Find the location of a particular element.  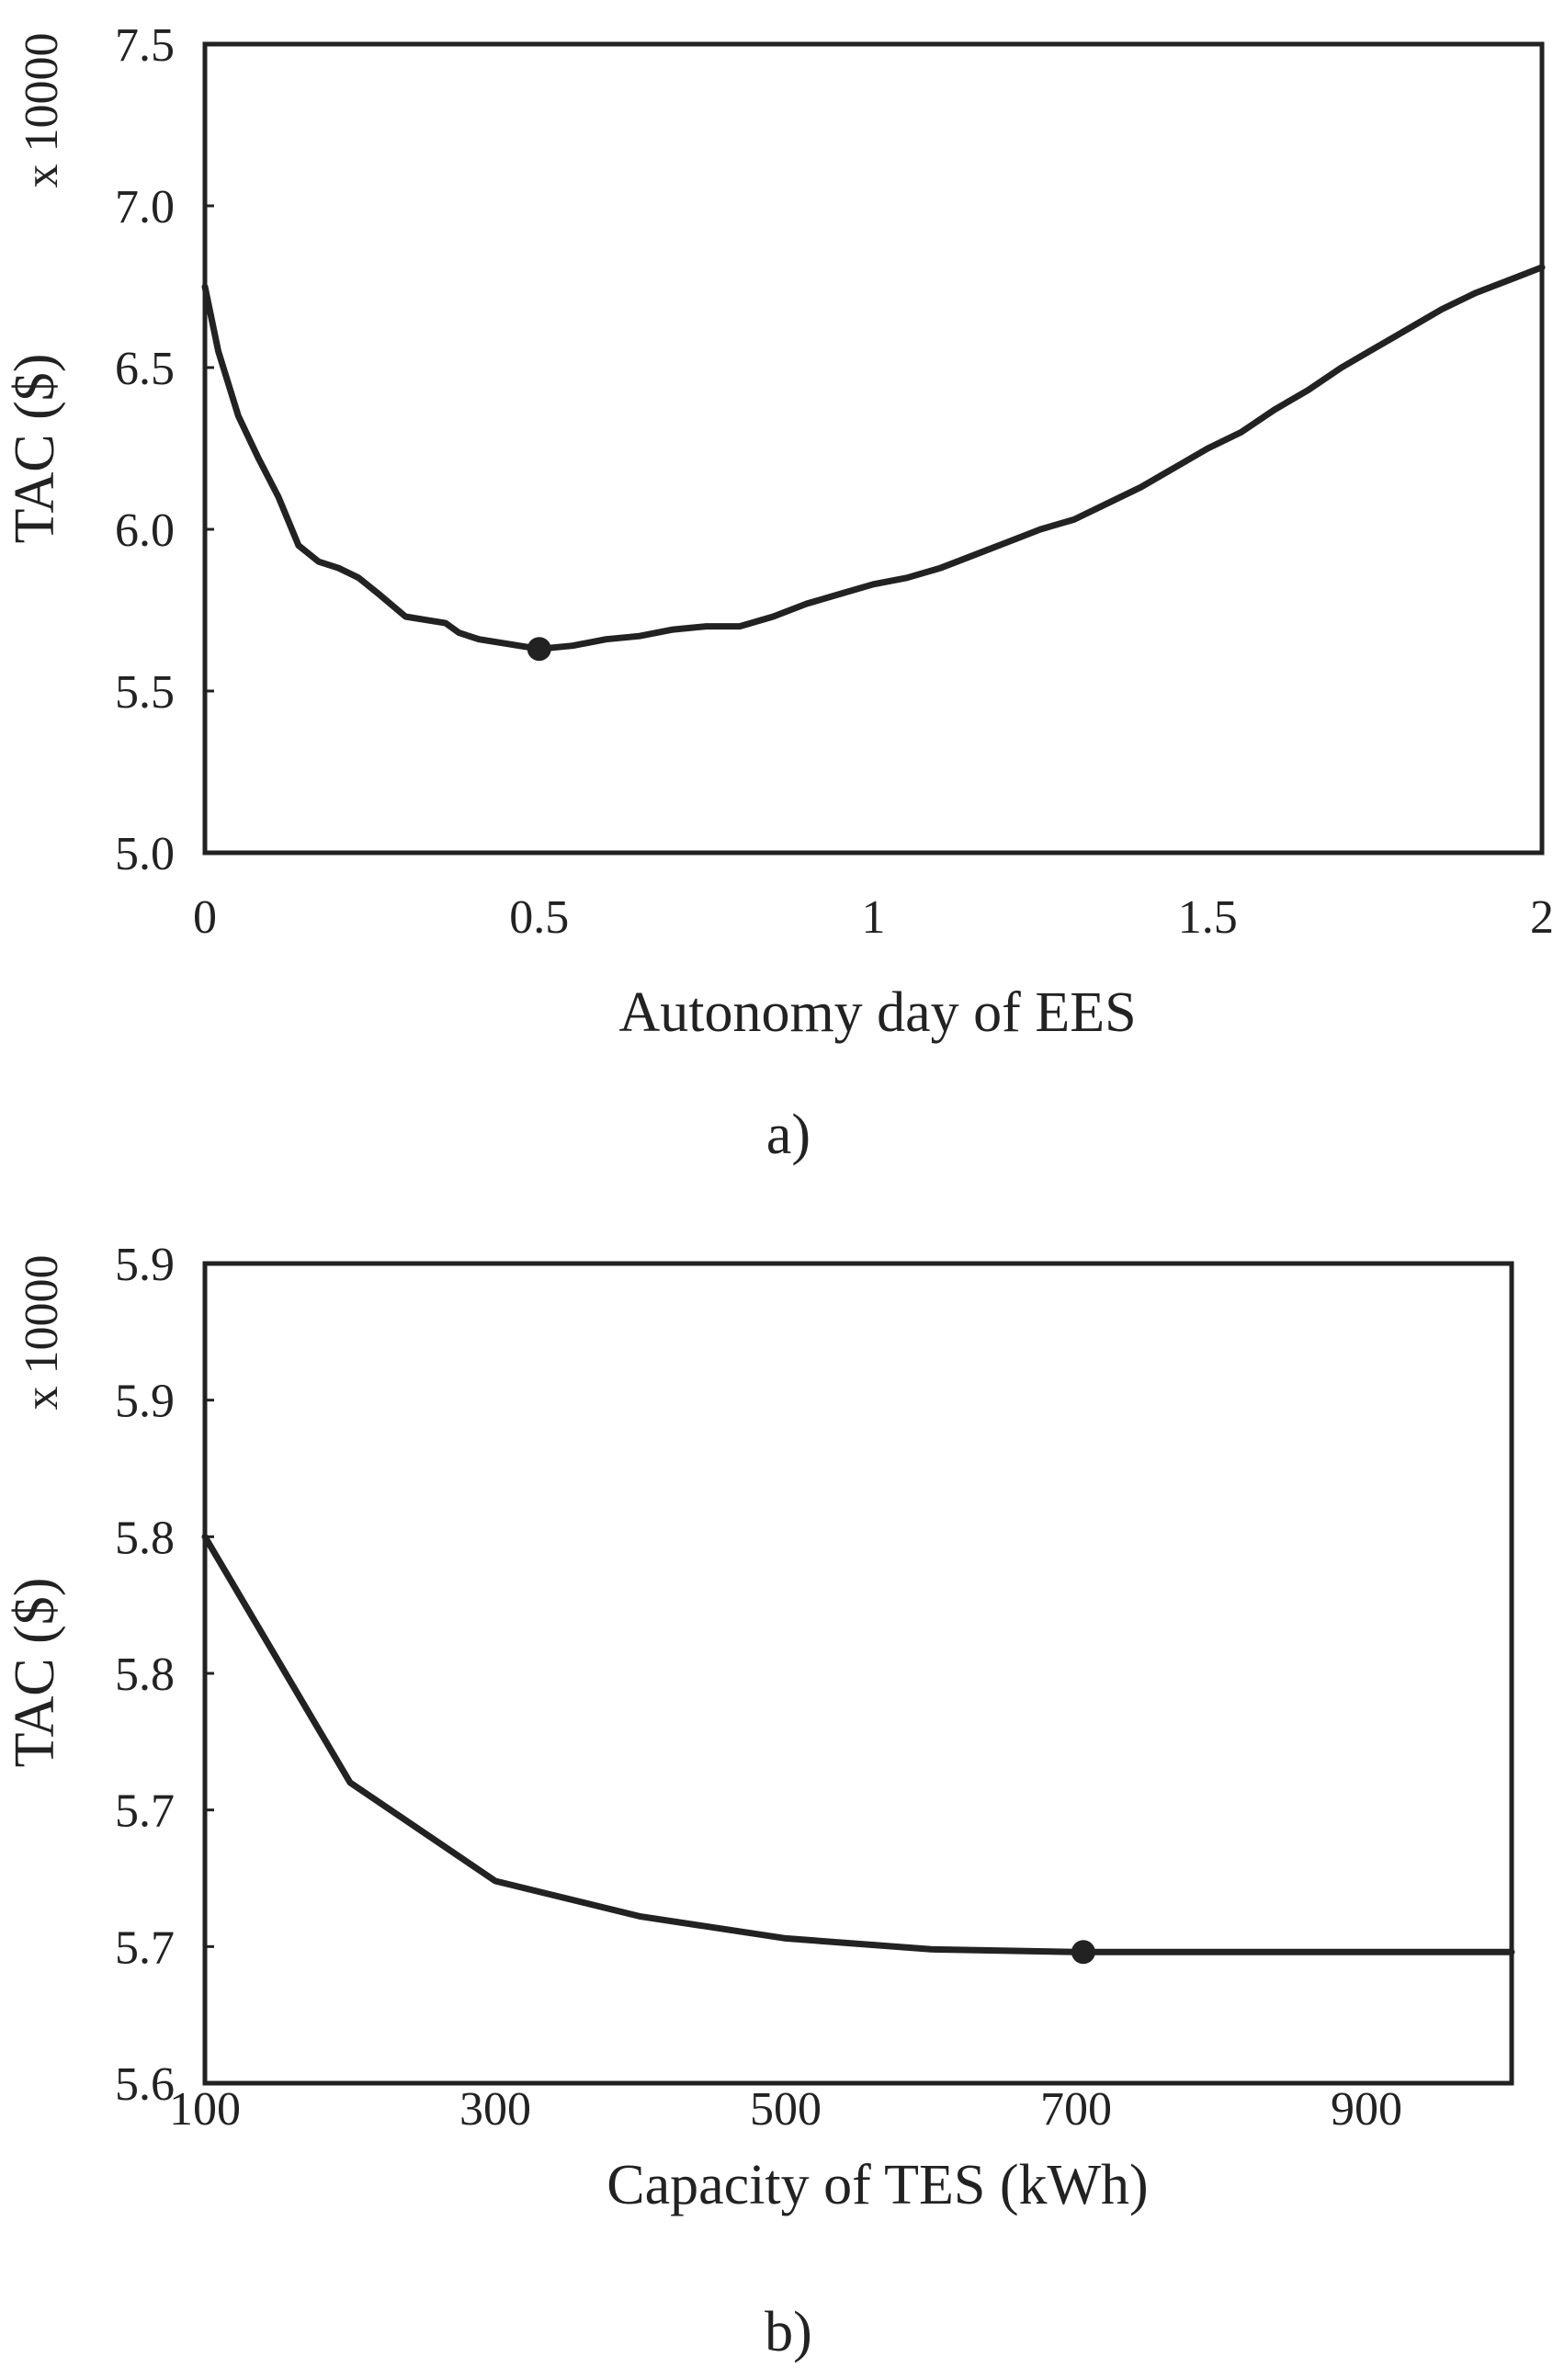

panel-a-y-ticks: 5.0 5.5 6.0 6.5 7.0 7.5 is located at coordinates (164, 449).